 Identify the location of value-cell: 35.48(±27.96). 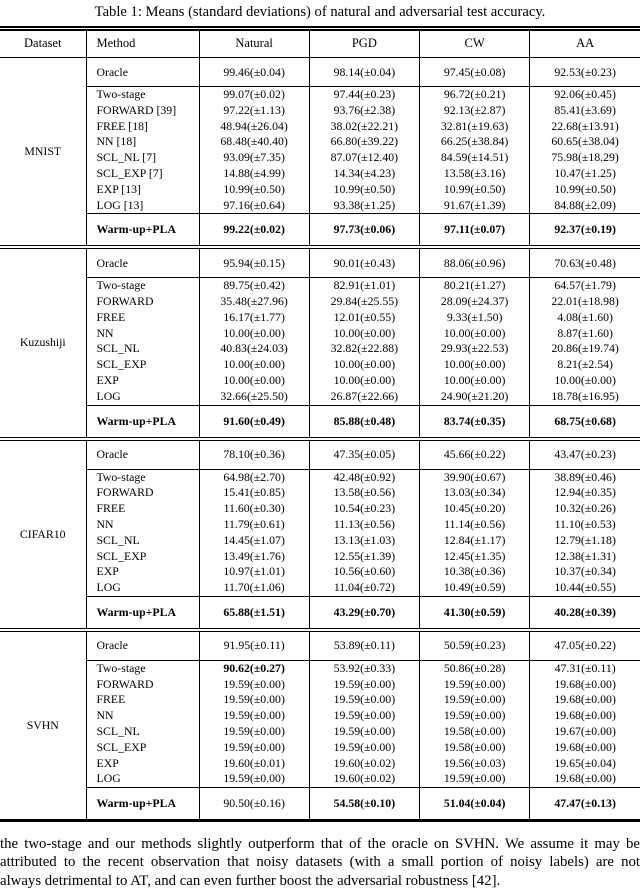
(254, 302).